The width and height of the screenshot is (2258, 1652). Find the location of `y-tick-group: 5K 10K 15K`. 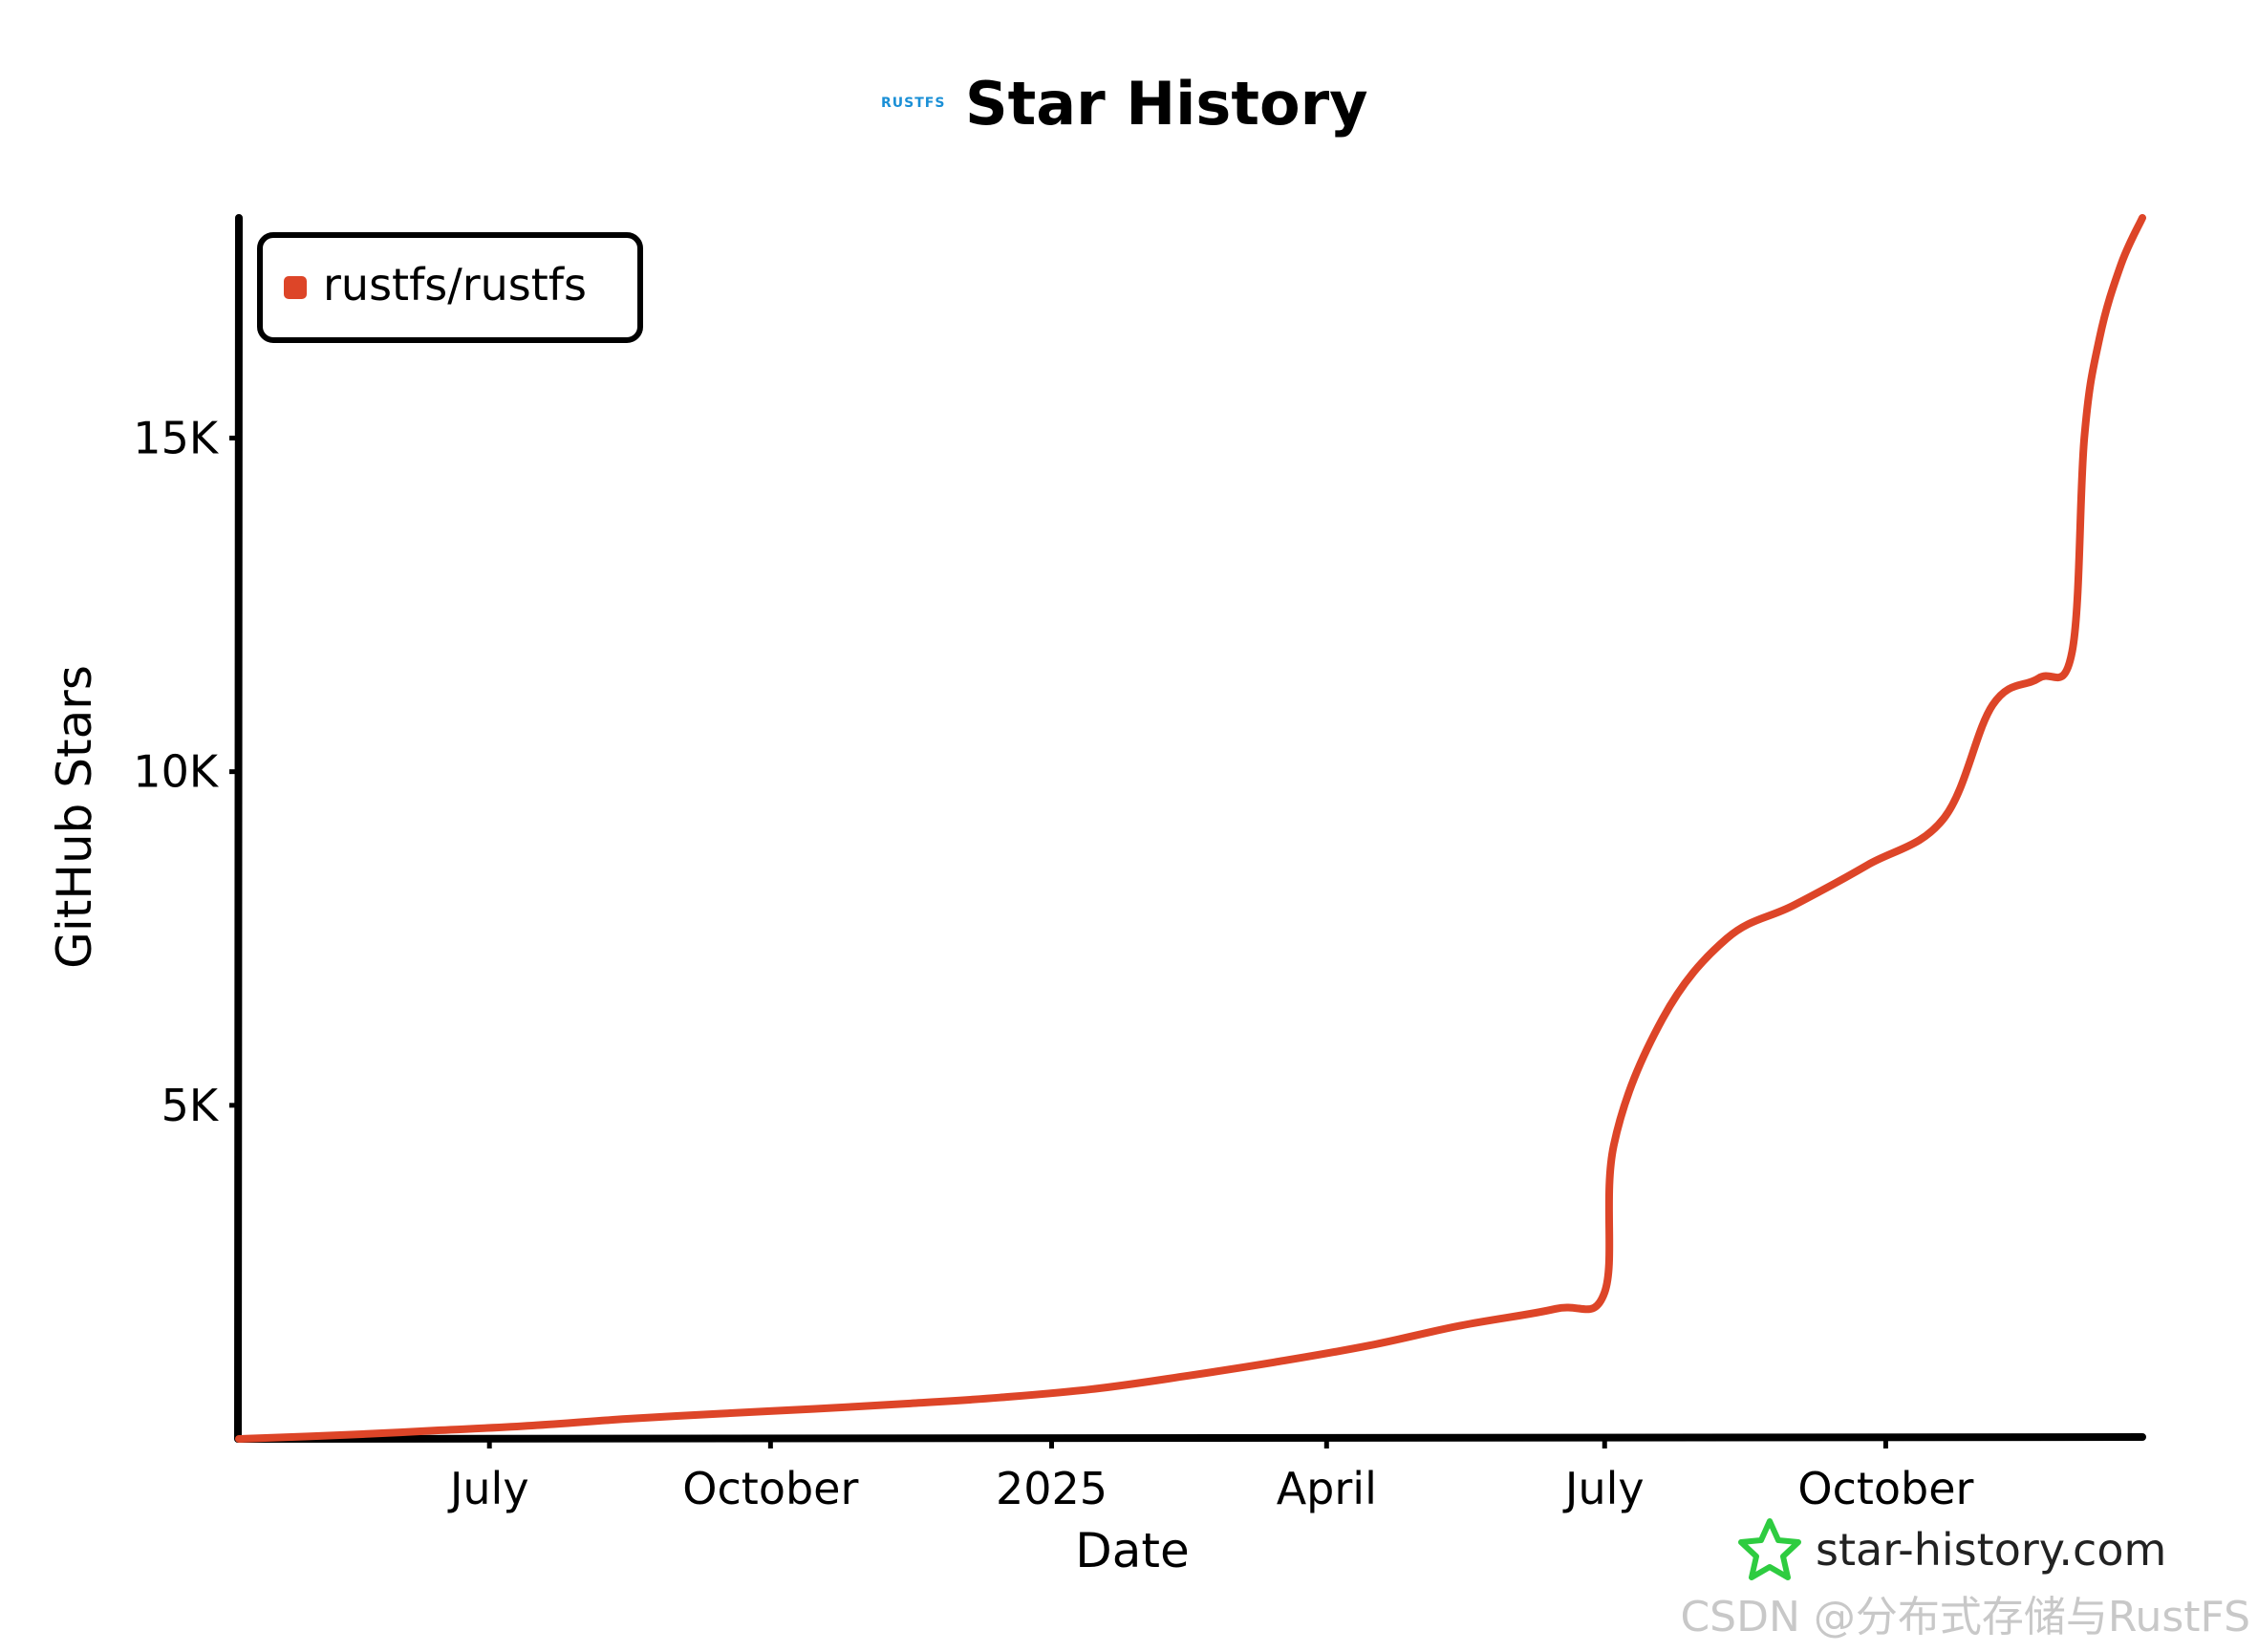

y-tick-group: 5K 10K 15K is located at coordinates (186, 772).